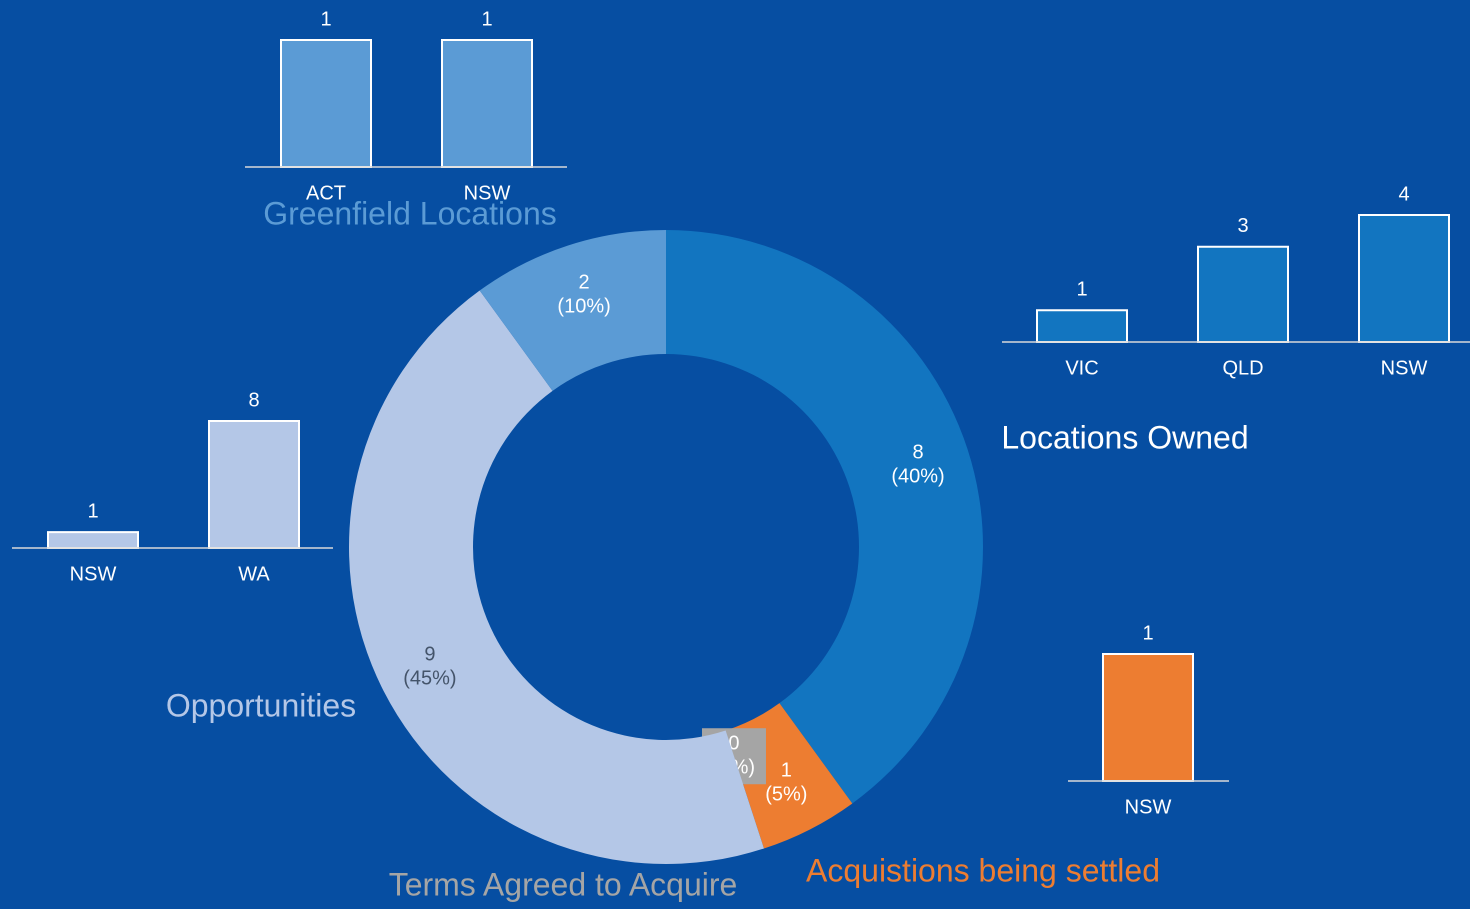  What do you see at coordinates (1242, 226) in the screenshot?
I see `bar-value: 3` at bounding box center [1242, 226].